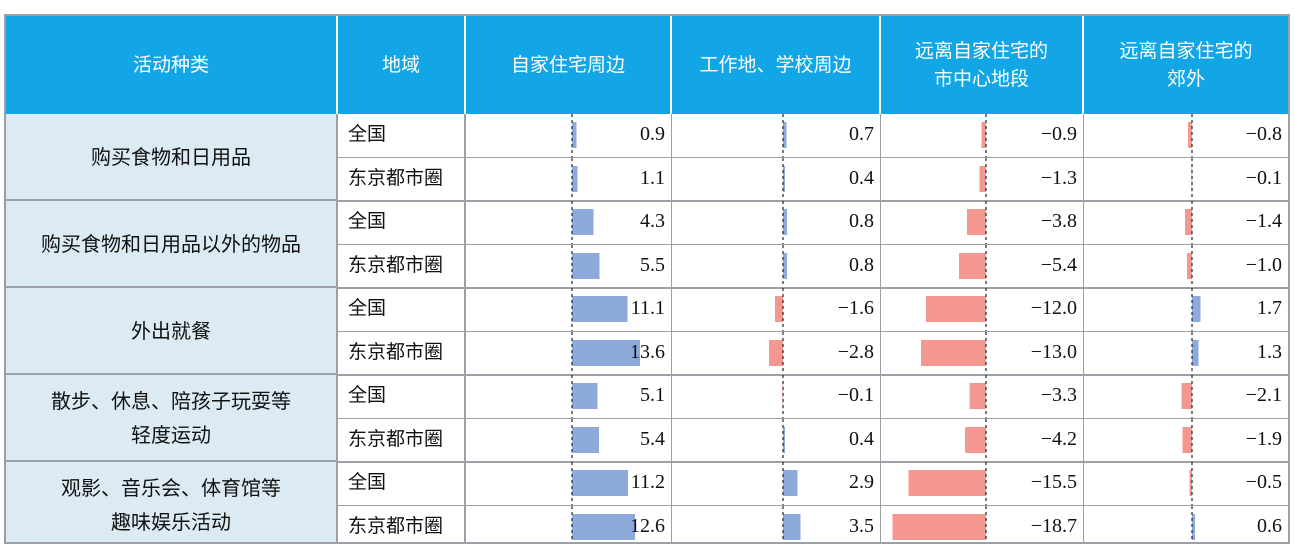 The height and width of the screenshot is (548, 1295). Describe the element at coordinates (861, 265) in the screenshot. I see `value-label: 0.8` at that location.